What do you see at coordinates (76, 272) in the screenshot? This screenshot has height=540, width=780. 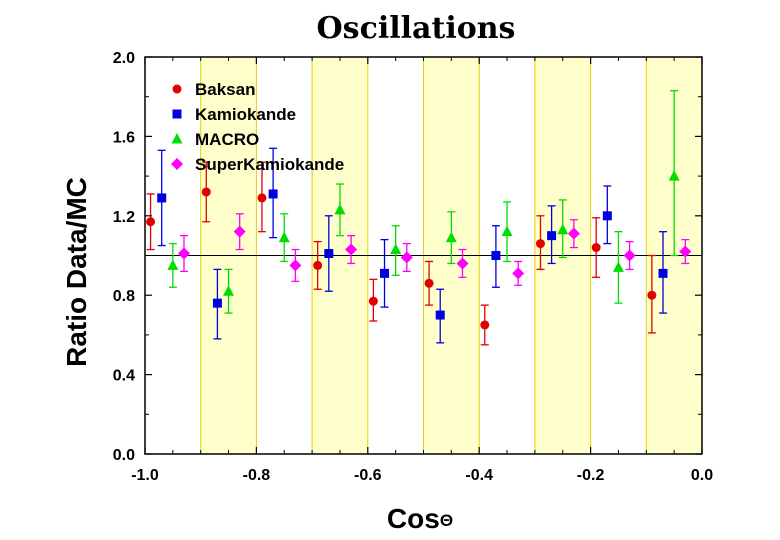 I see `y-axis-label: Ratio Data/MC` at bounding box center [76, 272].